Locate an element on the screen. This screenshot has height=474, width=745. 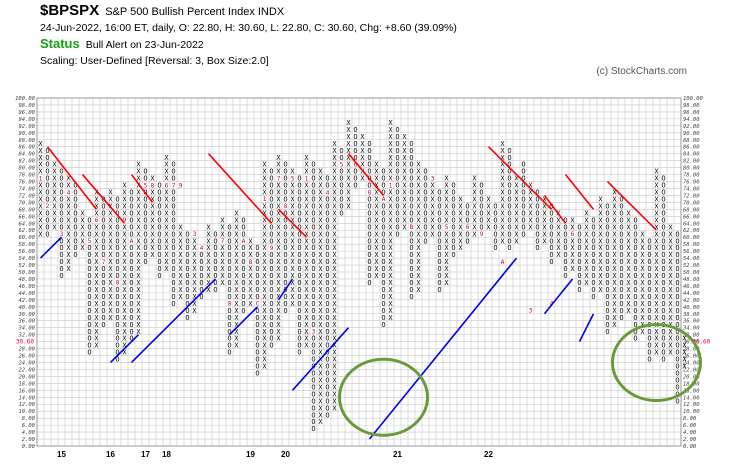
month-mark: 6 is located at coordinates (167, 185).